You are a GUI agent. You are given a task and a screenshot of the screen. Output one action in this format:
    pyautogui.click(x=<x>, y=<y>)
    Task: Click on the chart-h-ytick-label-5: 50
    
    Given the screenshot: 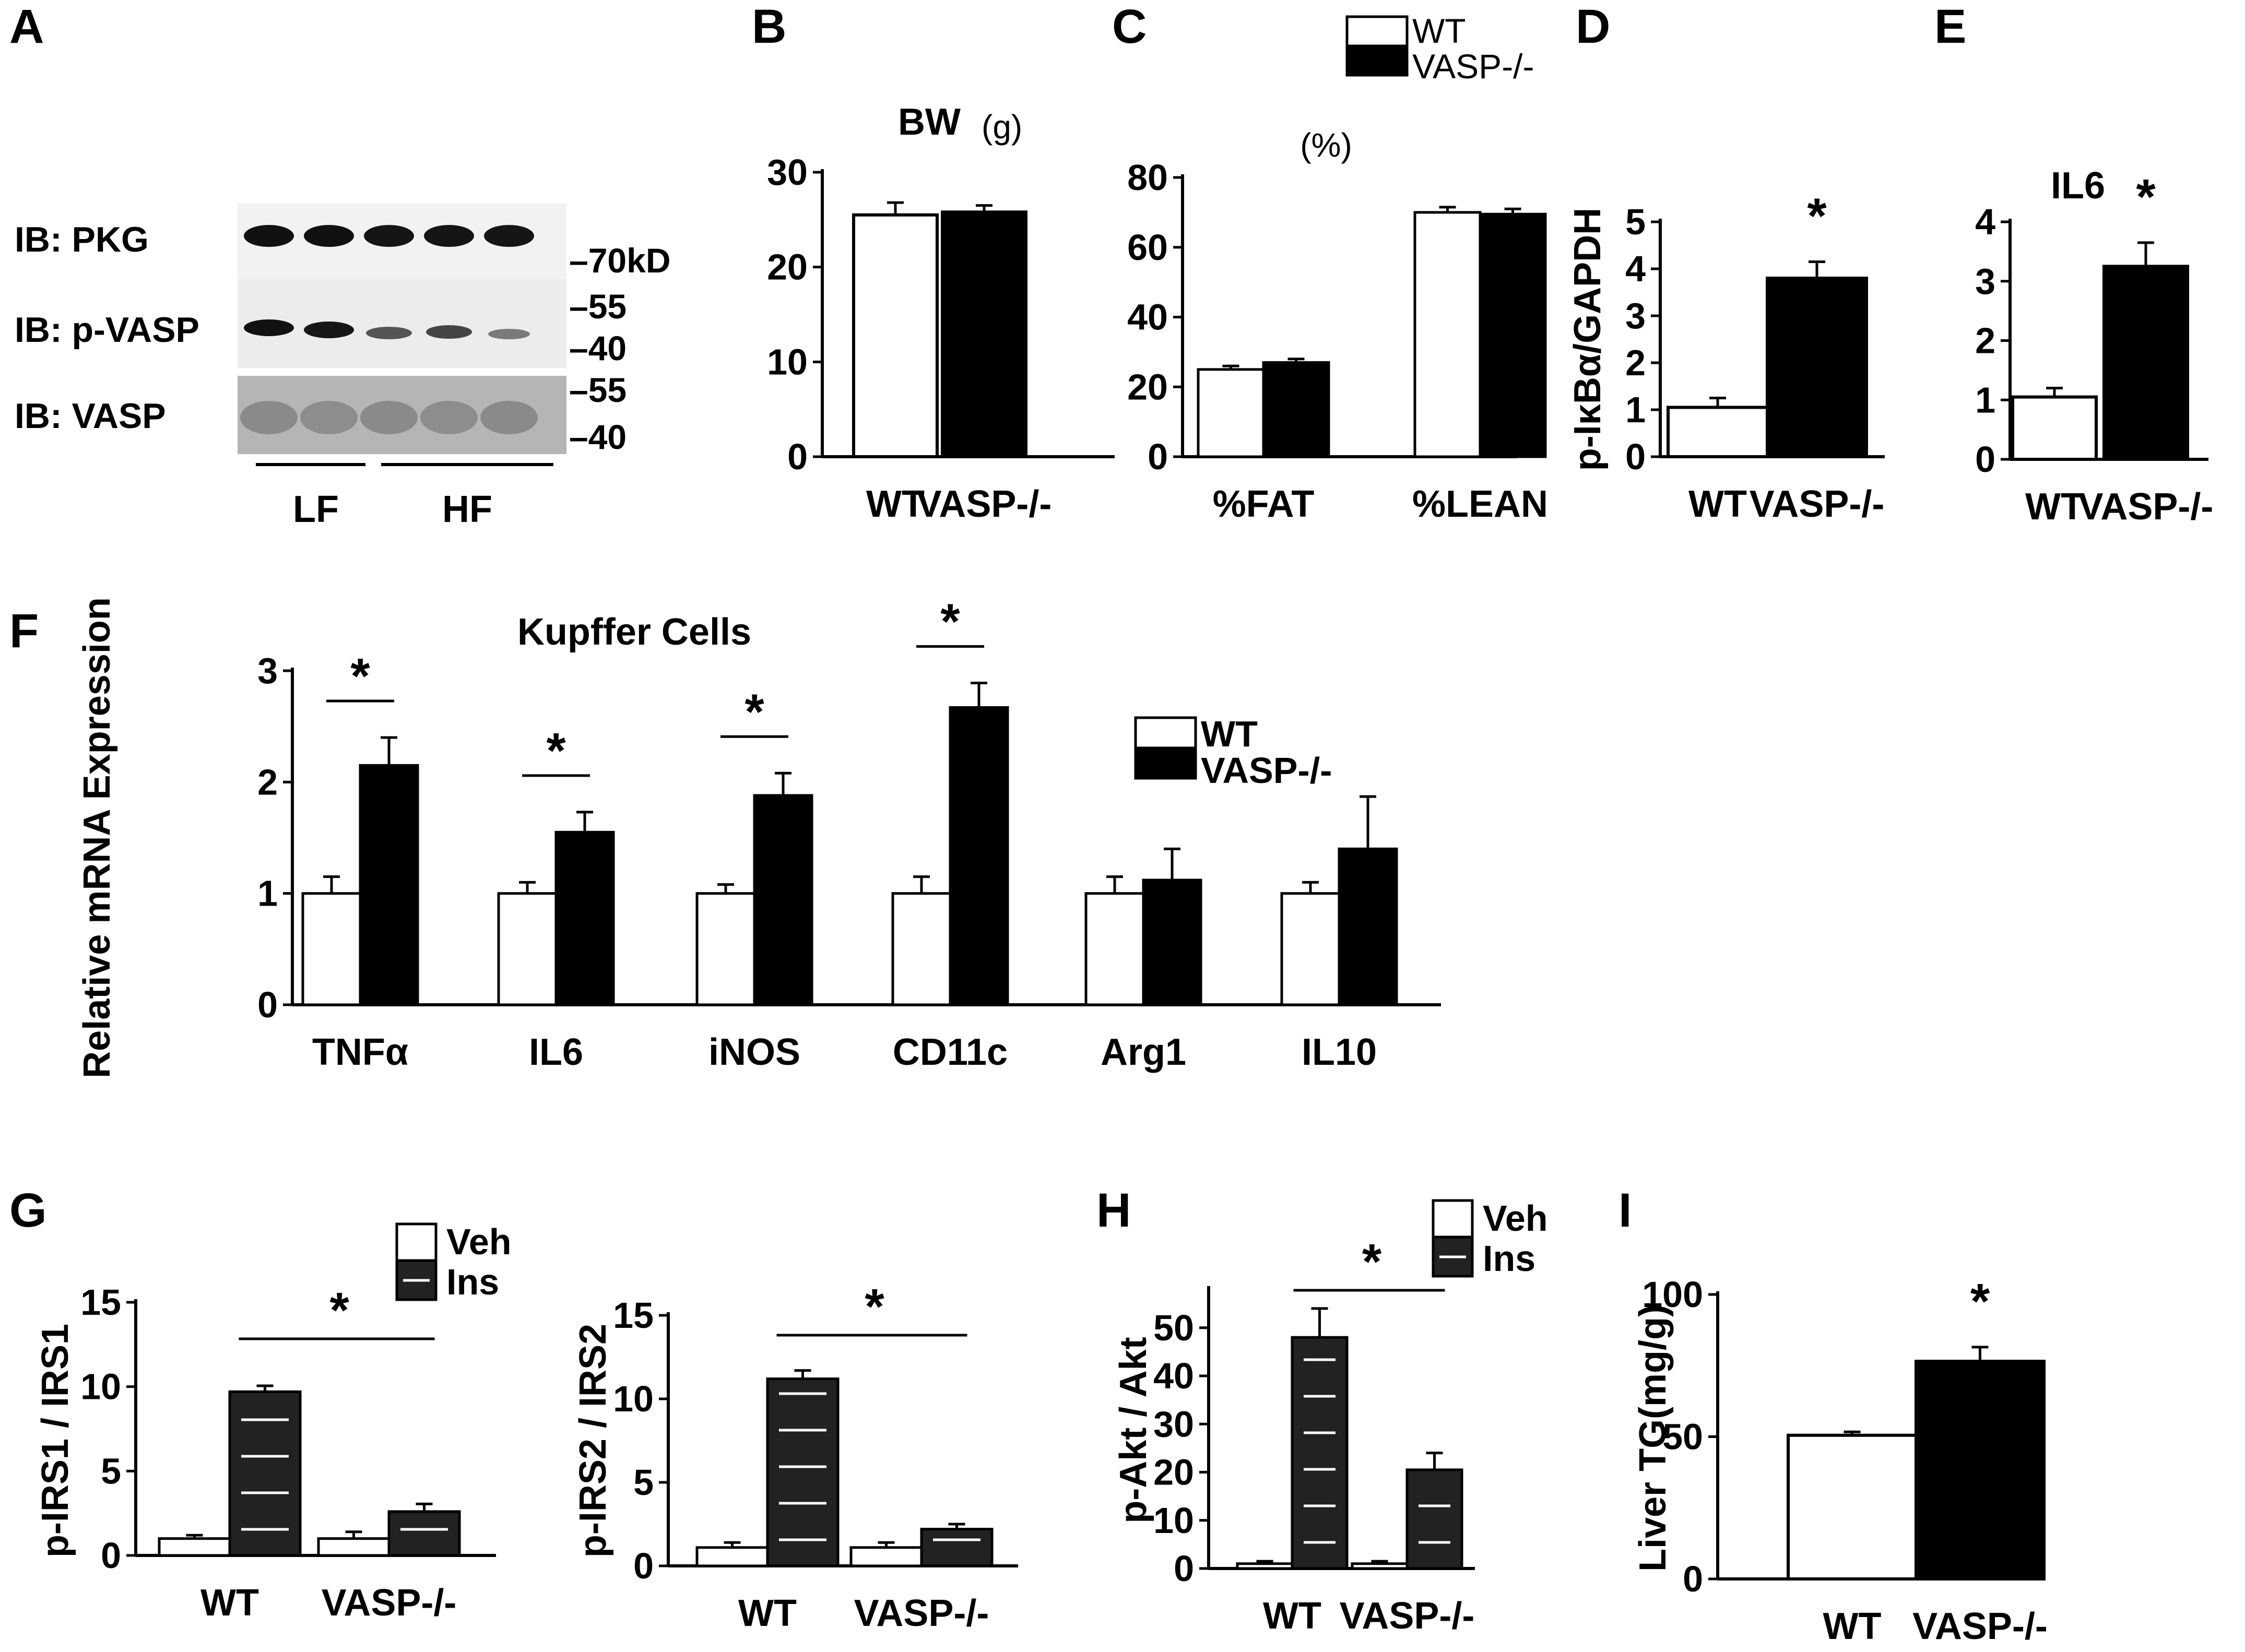 What is the action you would take?
    pyautogui.click(x=1173, y=1328)
    